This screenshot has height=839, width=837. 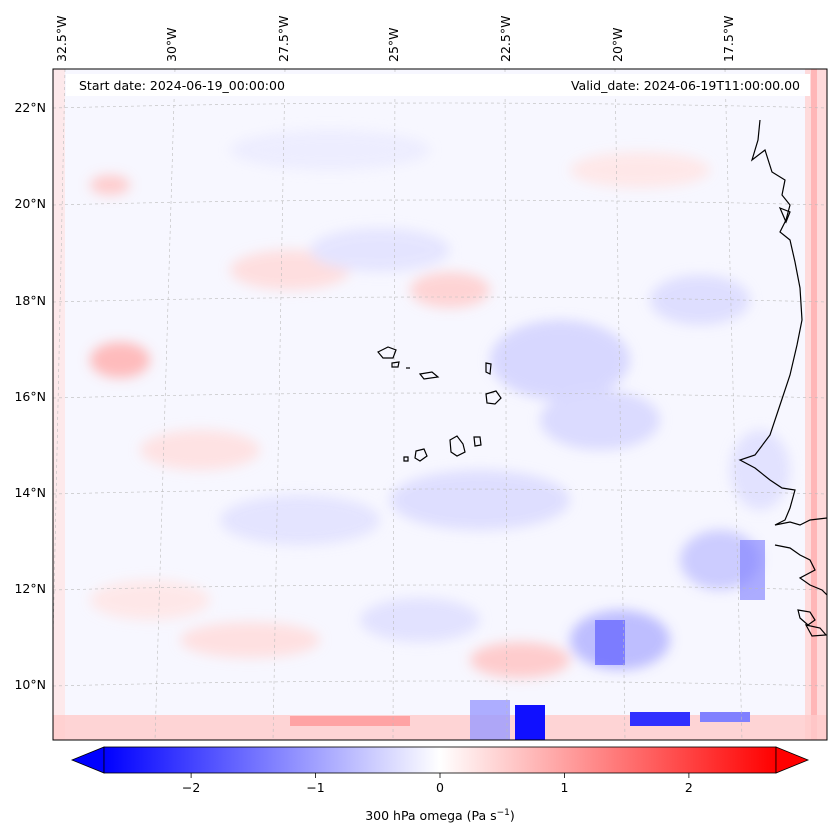 What do you see at coordinates (438, 85) in the screenshot?
I see `header-bar` at bounding box center [438, 85].